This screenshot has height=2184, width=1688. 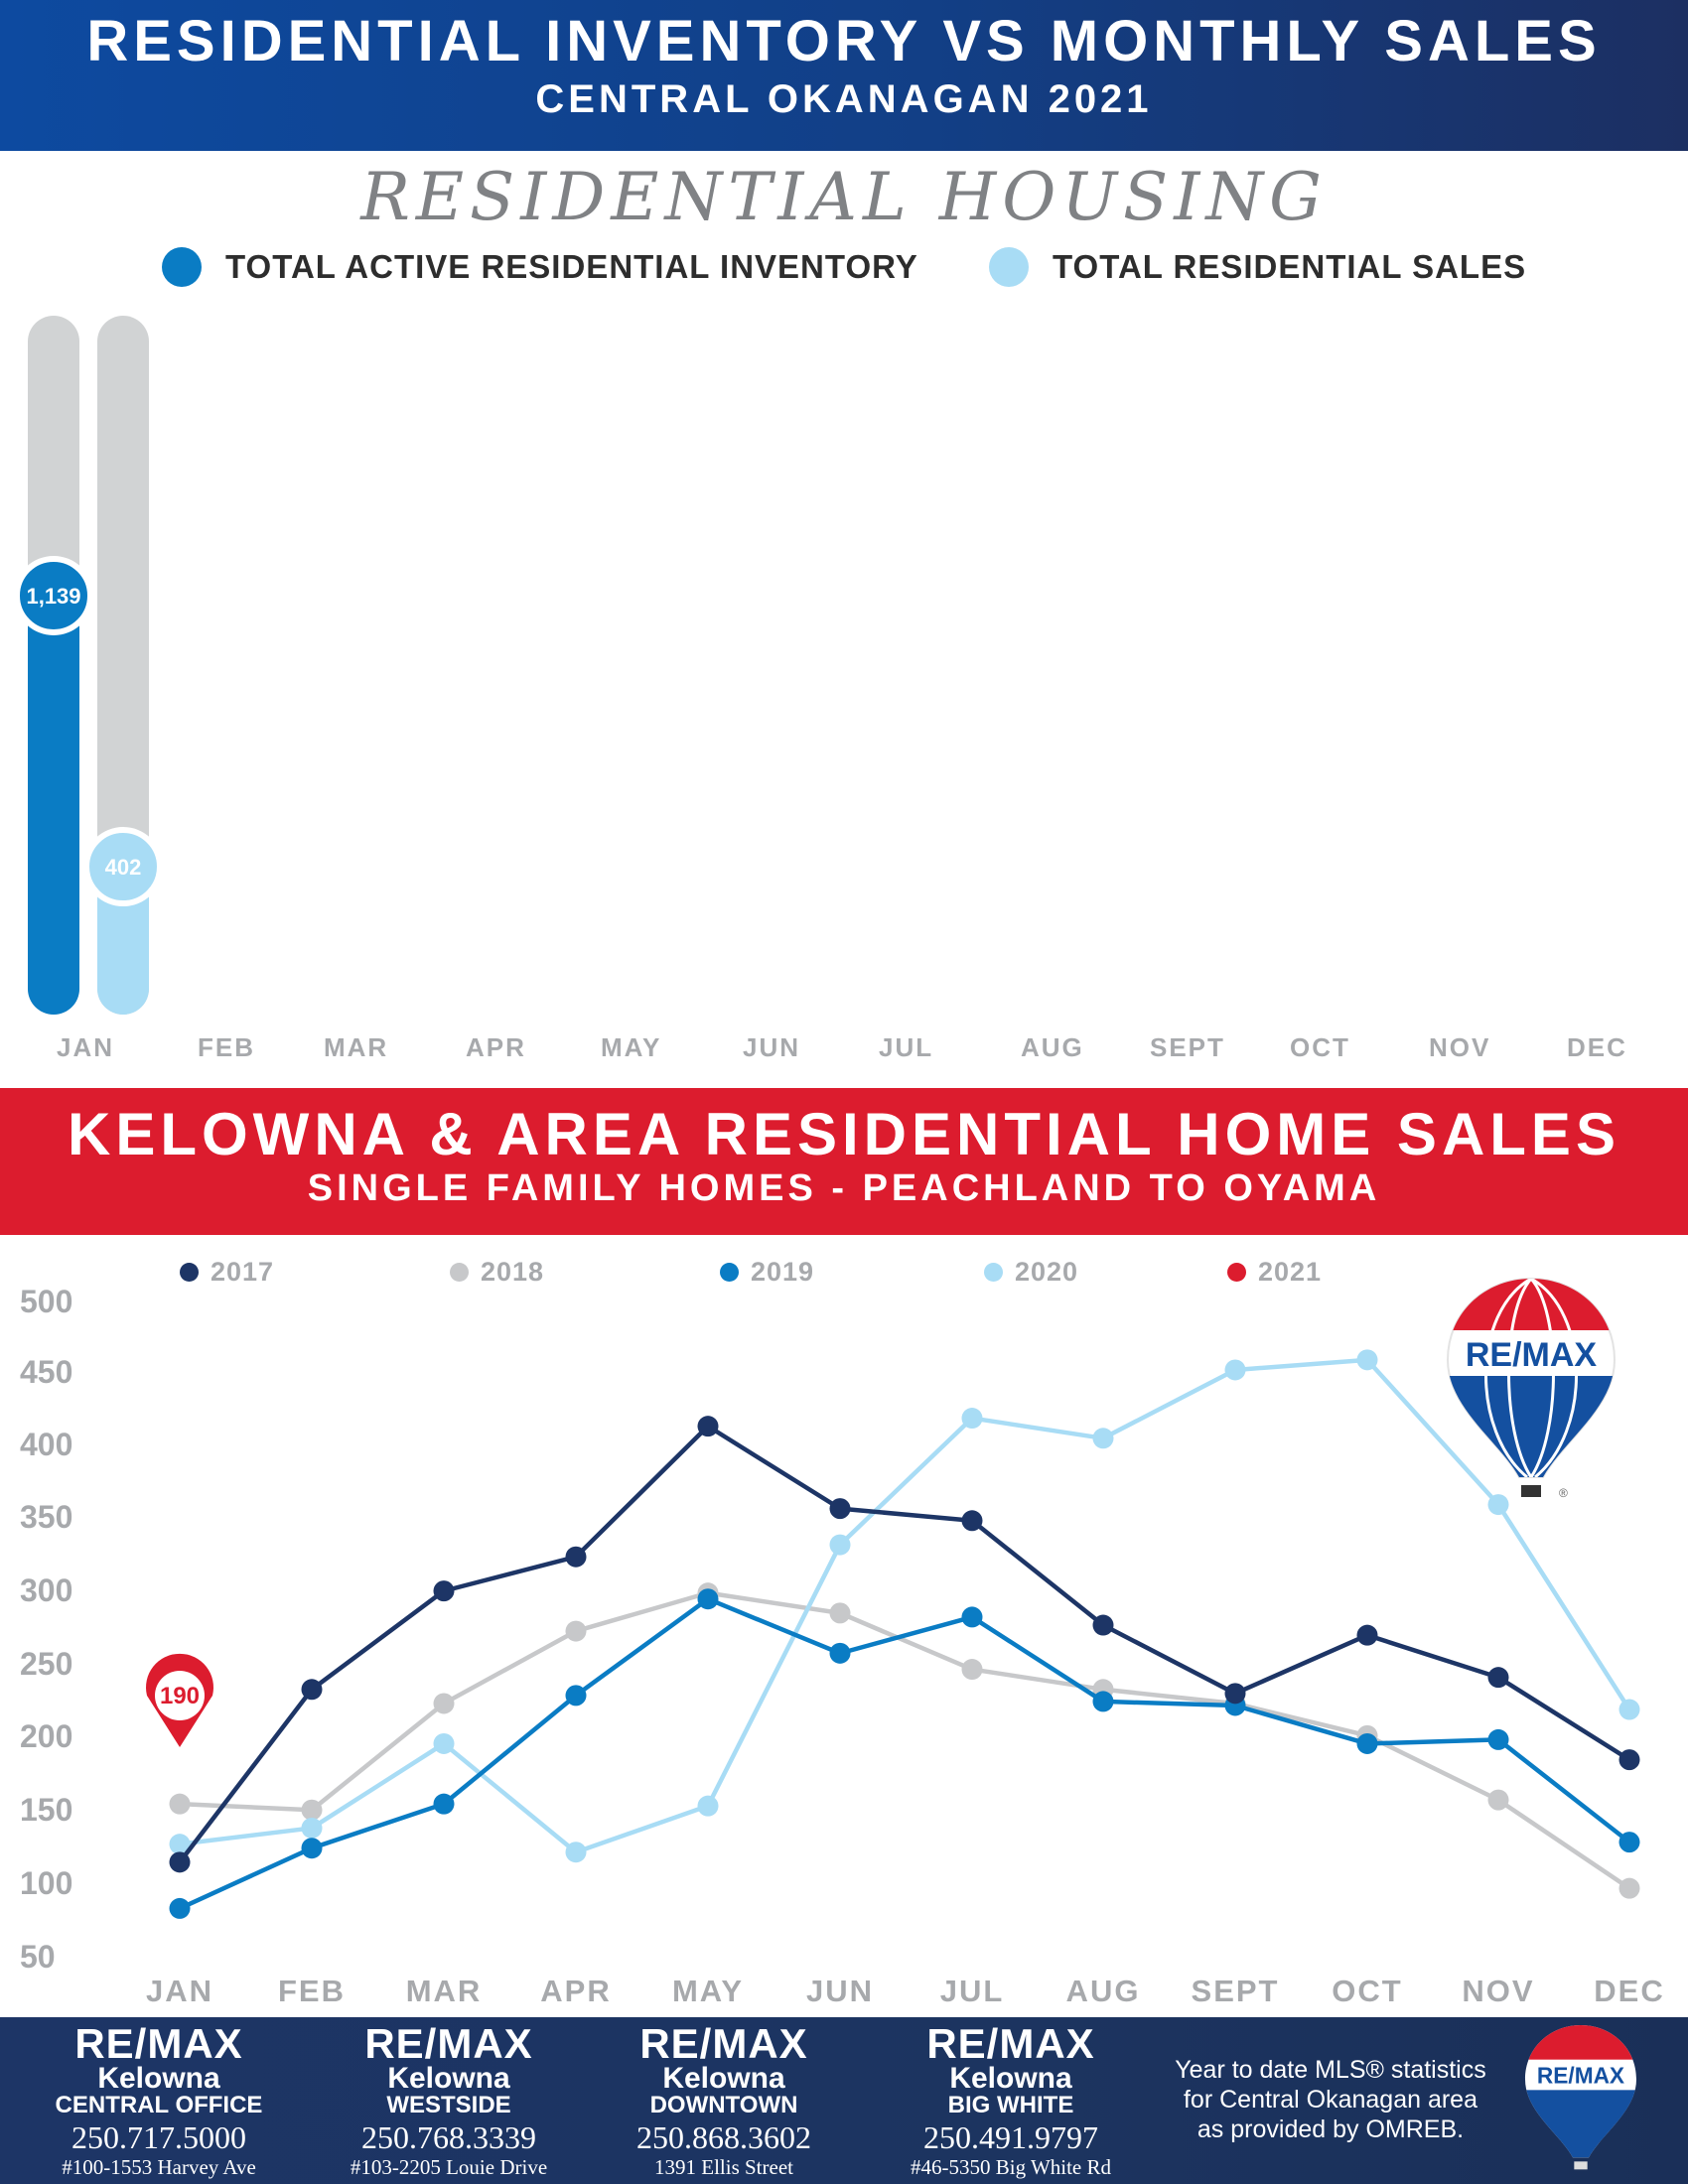 I want to click on page-title: RESIDENTIAL INVENTORY VS MONTHLY SALES, so click(x=844, y=41).